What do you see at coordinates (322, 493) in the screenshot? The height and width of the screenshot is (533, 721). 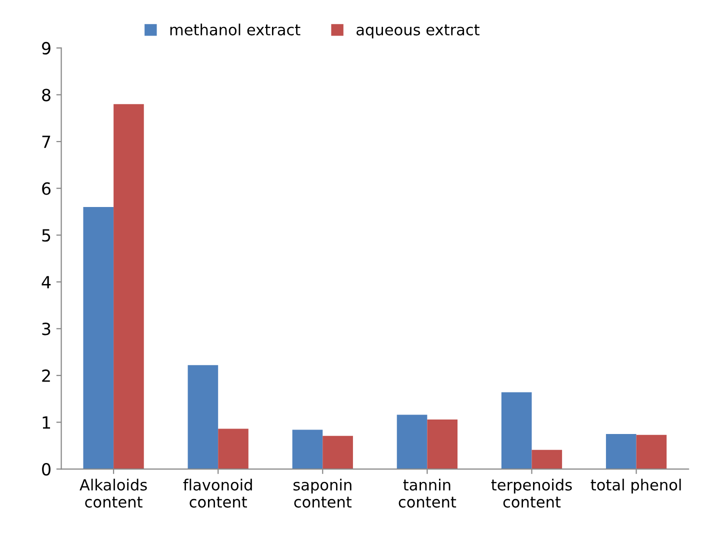 I see `x-tick-label: saponin content` at bounding box center [322, 493].